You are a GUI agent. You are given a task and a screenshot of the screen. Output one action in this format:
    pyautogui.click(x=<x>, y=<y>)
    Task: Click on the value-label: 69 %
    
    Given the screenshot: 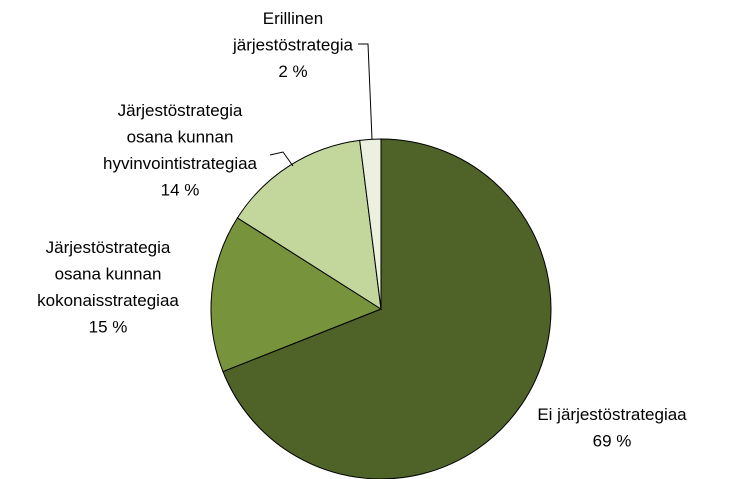 What is the action you would take?
    pyautogui.click(x=612, y=441)
    